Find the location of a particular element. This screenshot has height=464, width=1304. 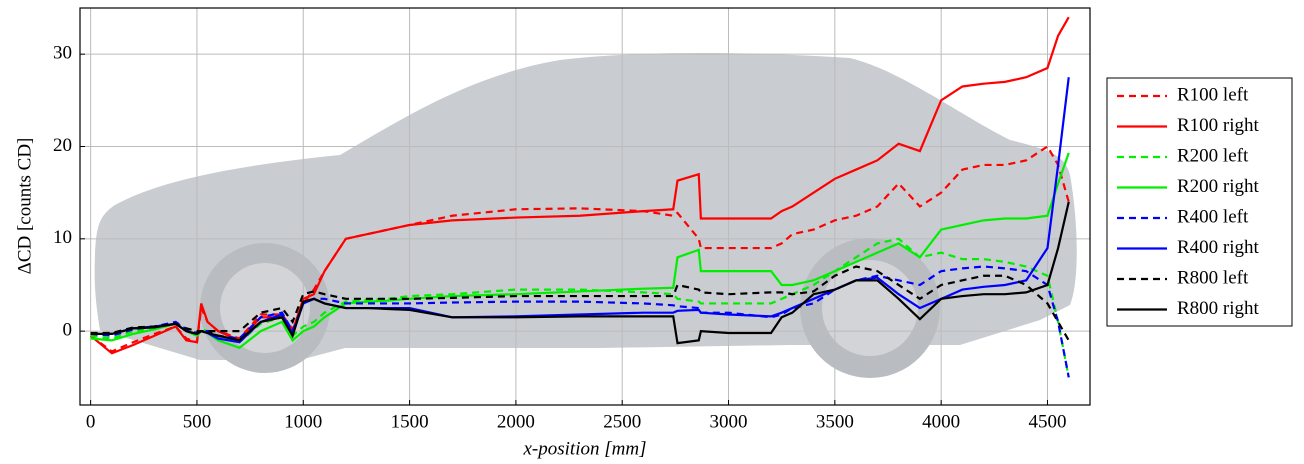

series-line is located at coordinates (580, 303).